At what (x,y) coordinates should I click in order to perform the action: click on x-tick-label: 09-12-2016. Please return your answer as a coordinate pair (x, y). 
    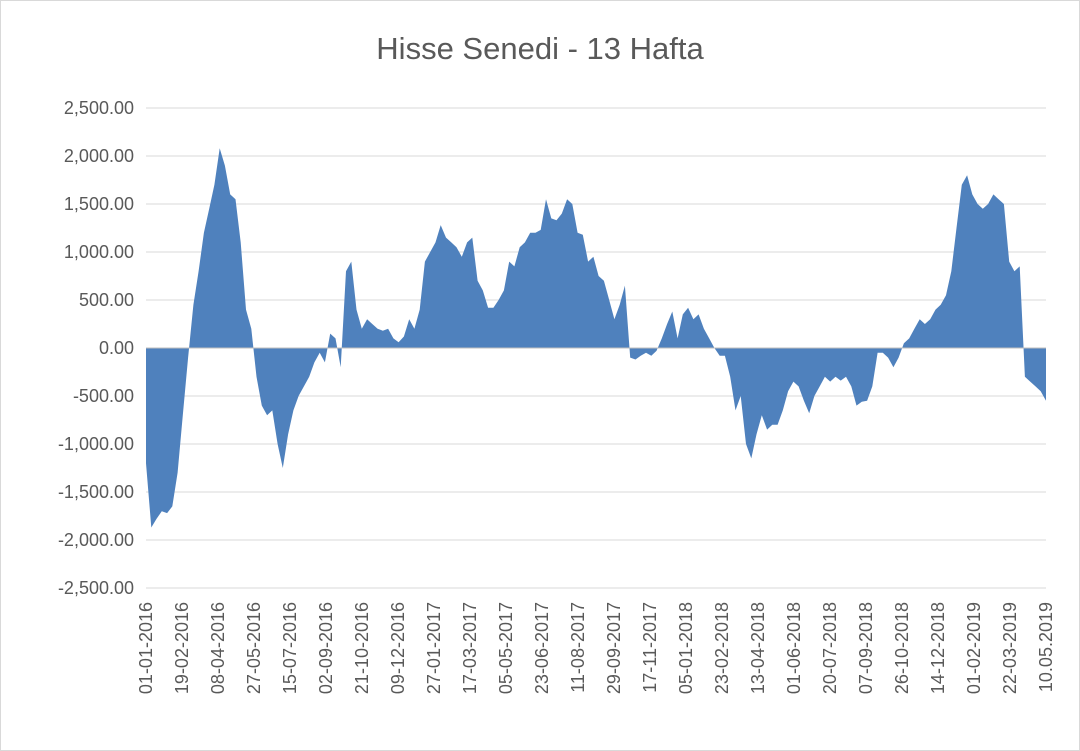
    Looking at the image, I should click on (398, 648).